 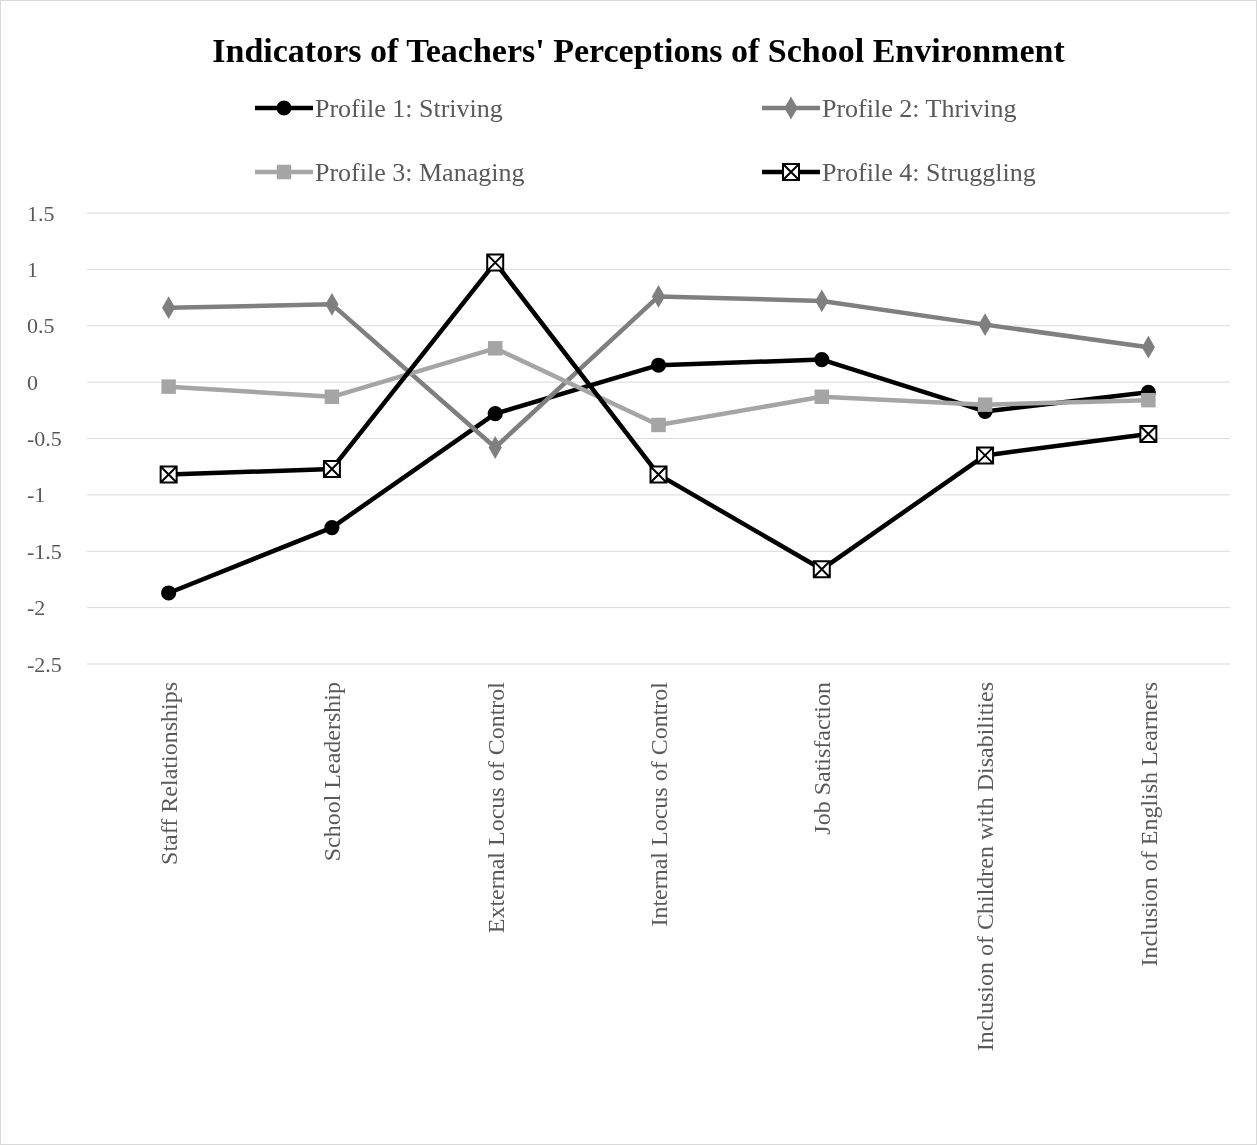 I want to click on x-tick-label: External Locus of Control, so click(x=495, y=807).